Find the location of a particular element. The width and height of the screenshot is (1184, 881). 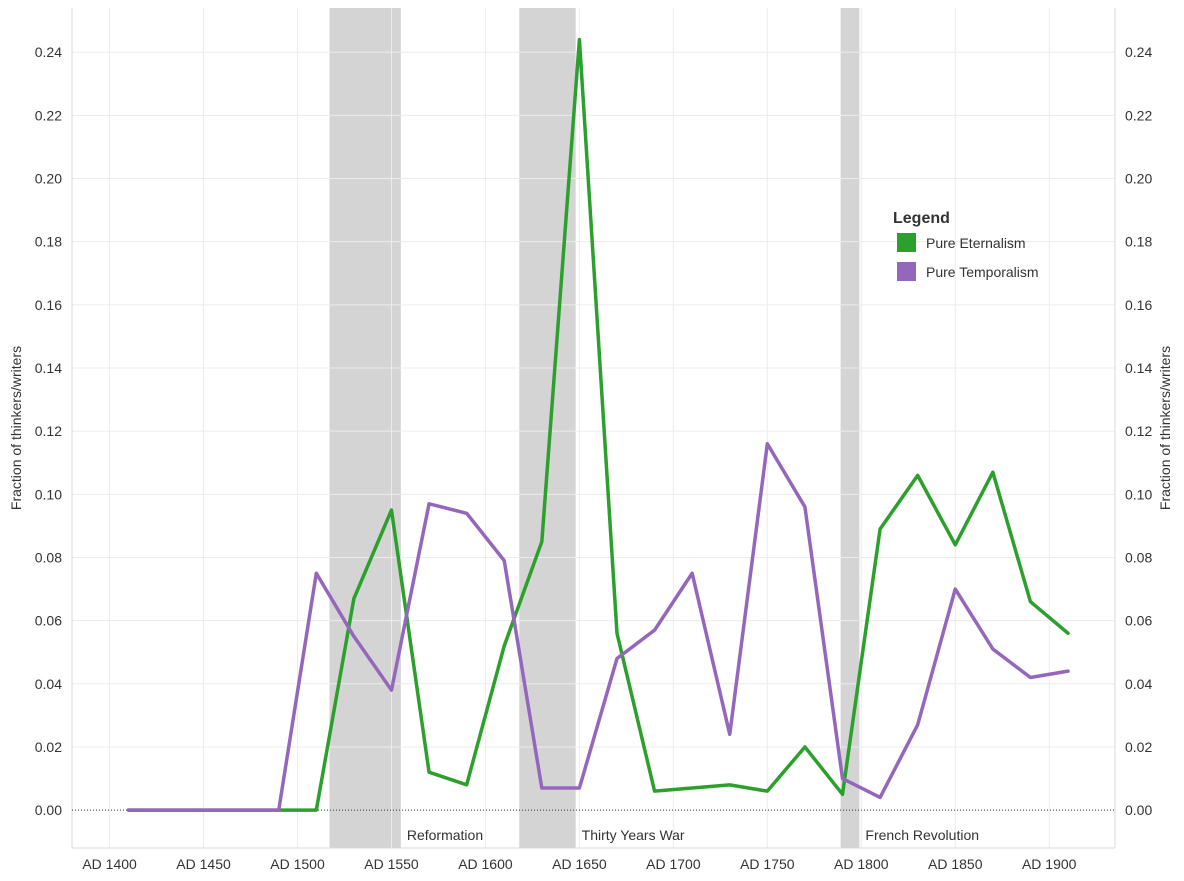

y-tick-label-left: 0.24 is located at coordinates (48, 52).